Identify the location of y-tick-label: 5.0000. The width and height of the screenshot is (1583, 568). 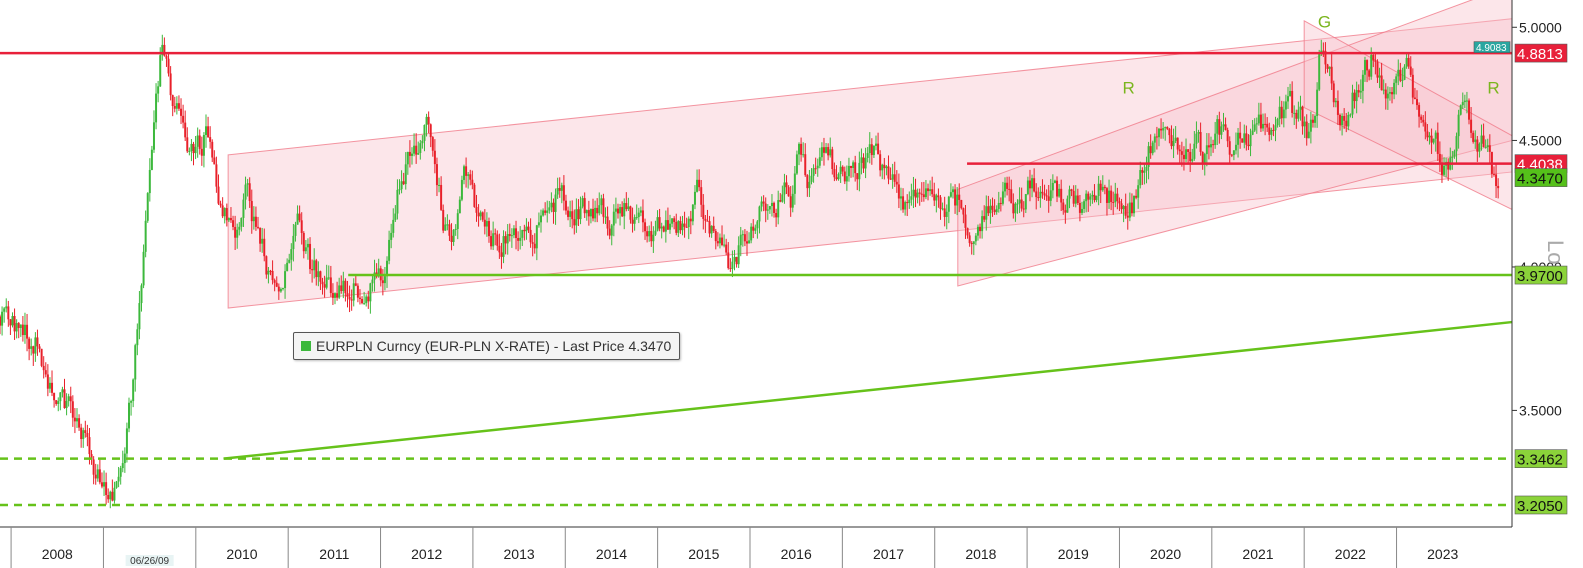
(1540, 27).